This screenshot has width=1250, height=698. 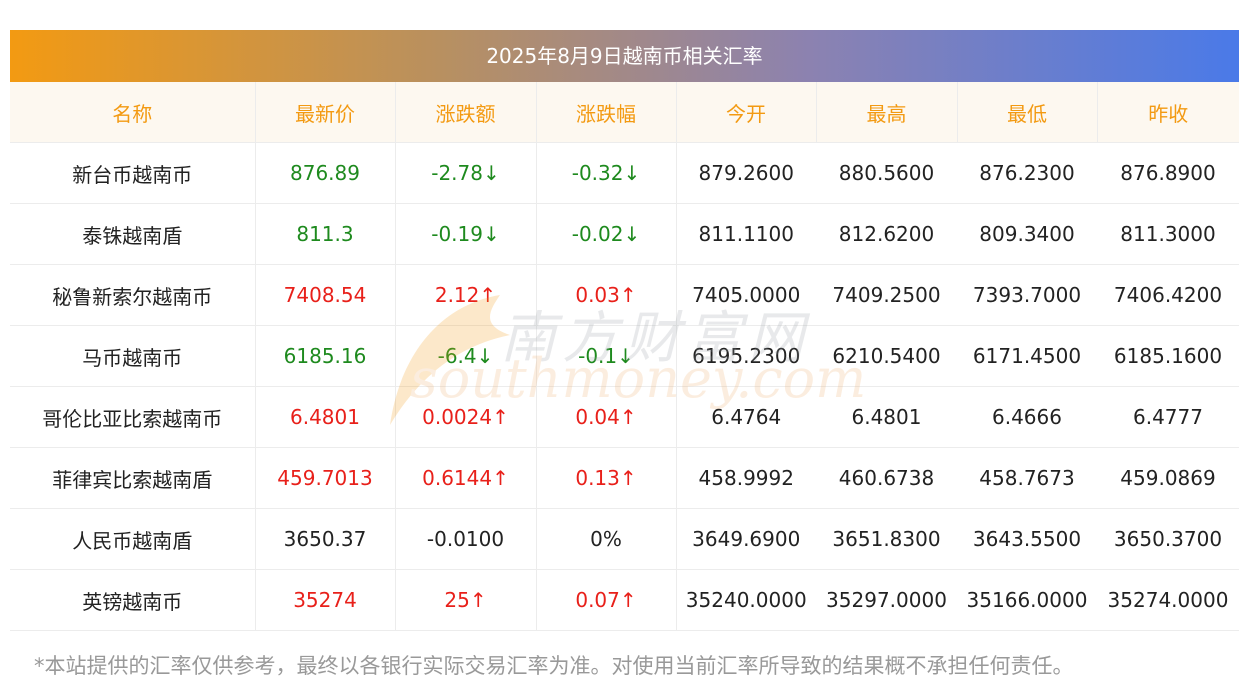 I want to click on cell-change-pct: -0.02↓, so click(x=606, y=234).